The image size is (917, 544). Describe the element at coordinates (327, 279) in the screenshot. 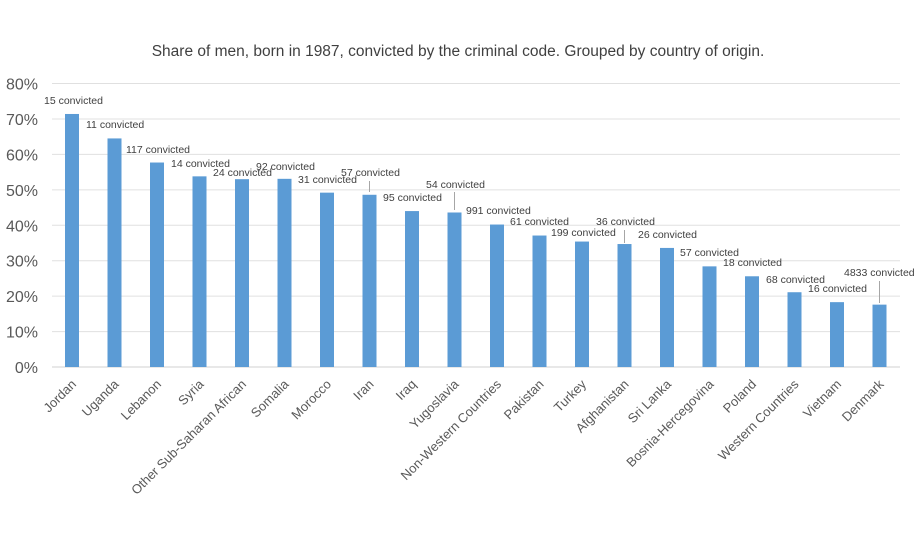

I see `bar-morocco` at that location.